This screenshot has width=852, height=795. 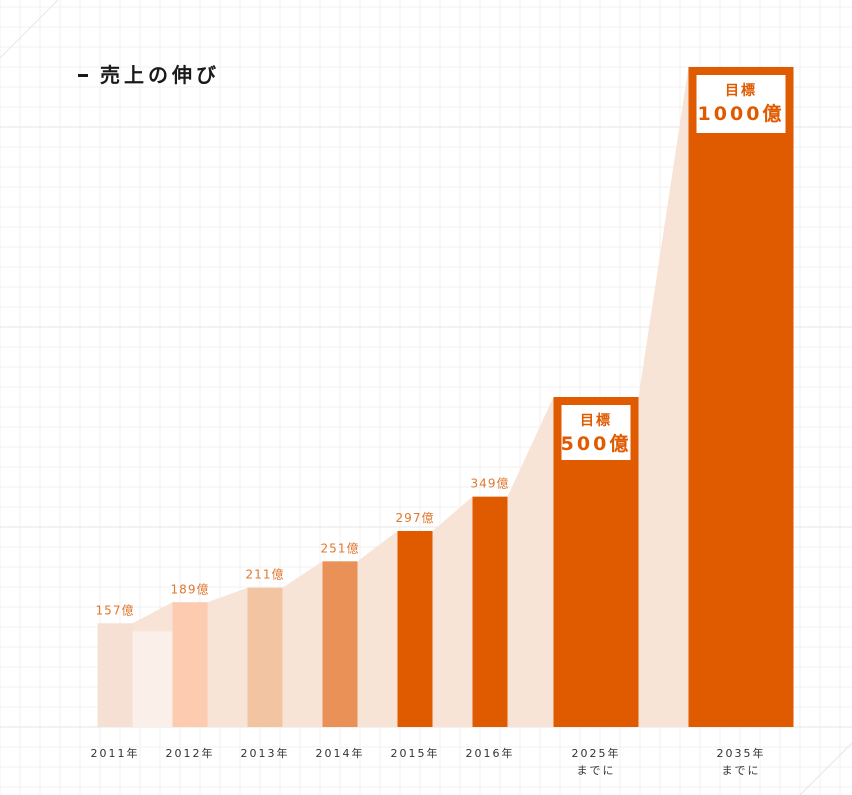 What do you see at coordinates (415, 753) in the screenshot?
I see `x-tick-label: 2015年` at bounding box center [415, 753].